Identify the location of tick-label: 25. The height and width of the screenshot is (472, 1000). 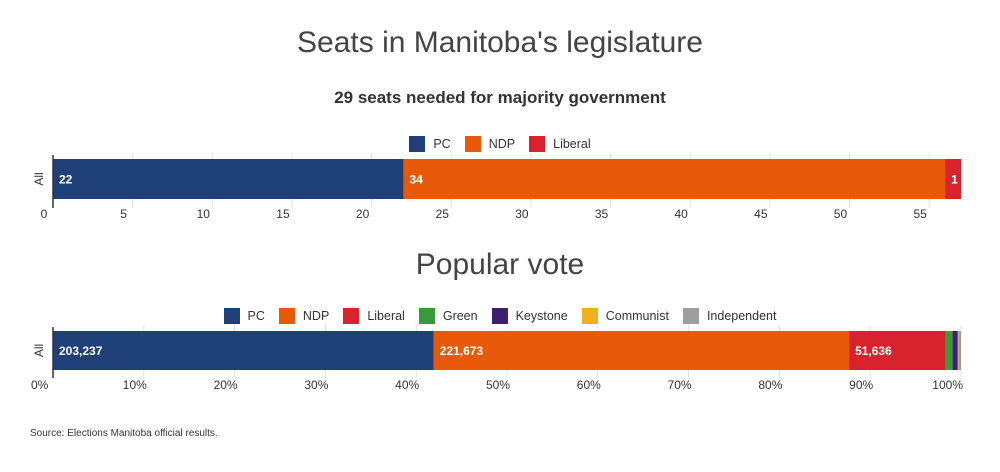
(443, 214).